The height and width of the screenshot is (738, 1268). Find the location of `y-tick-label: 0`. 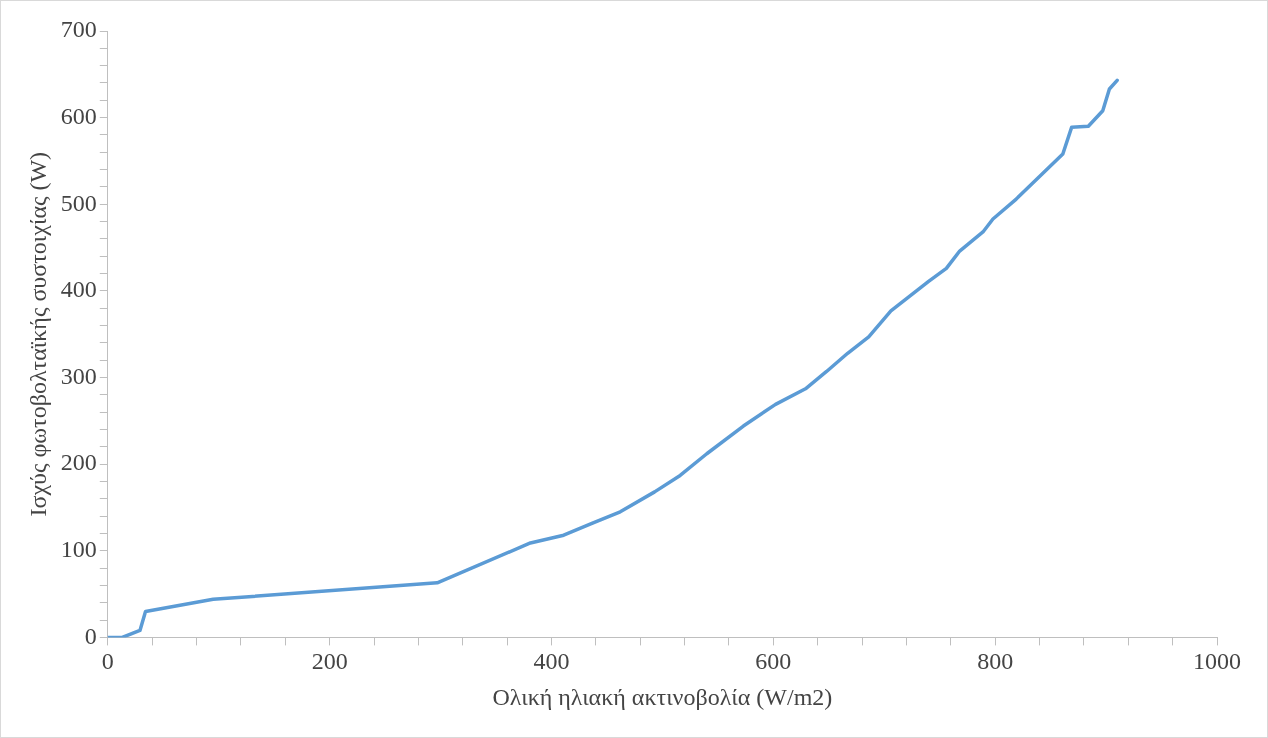

y-tick-label: 0 is located at coordinates (90, 635).